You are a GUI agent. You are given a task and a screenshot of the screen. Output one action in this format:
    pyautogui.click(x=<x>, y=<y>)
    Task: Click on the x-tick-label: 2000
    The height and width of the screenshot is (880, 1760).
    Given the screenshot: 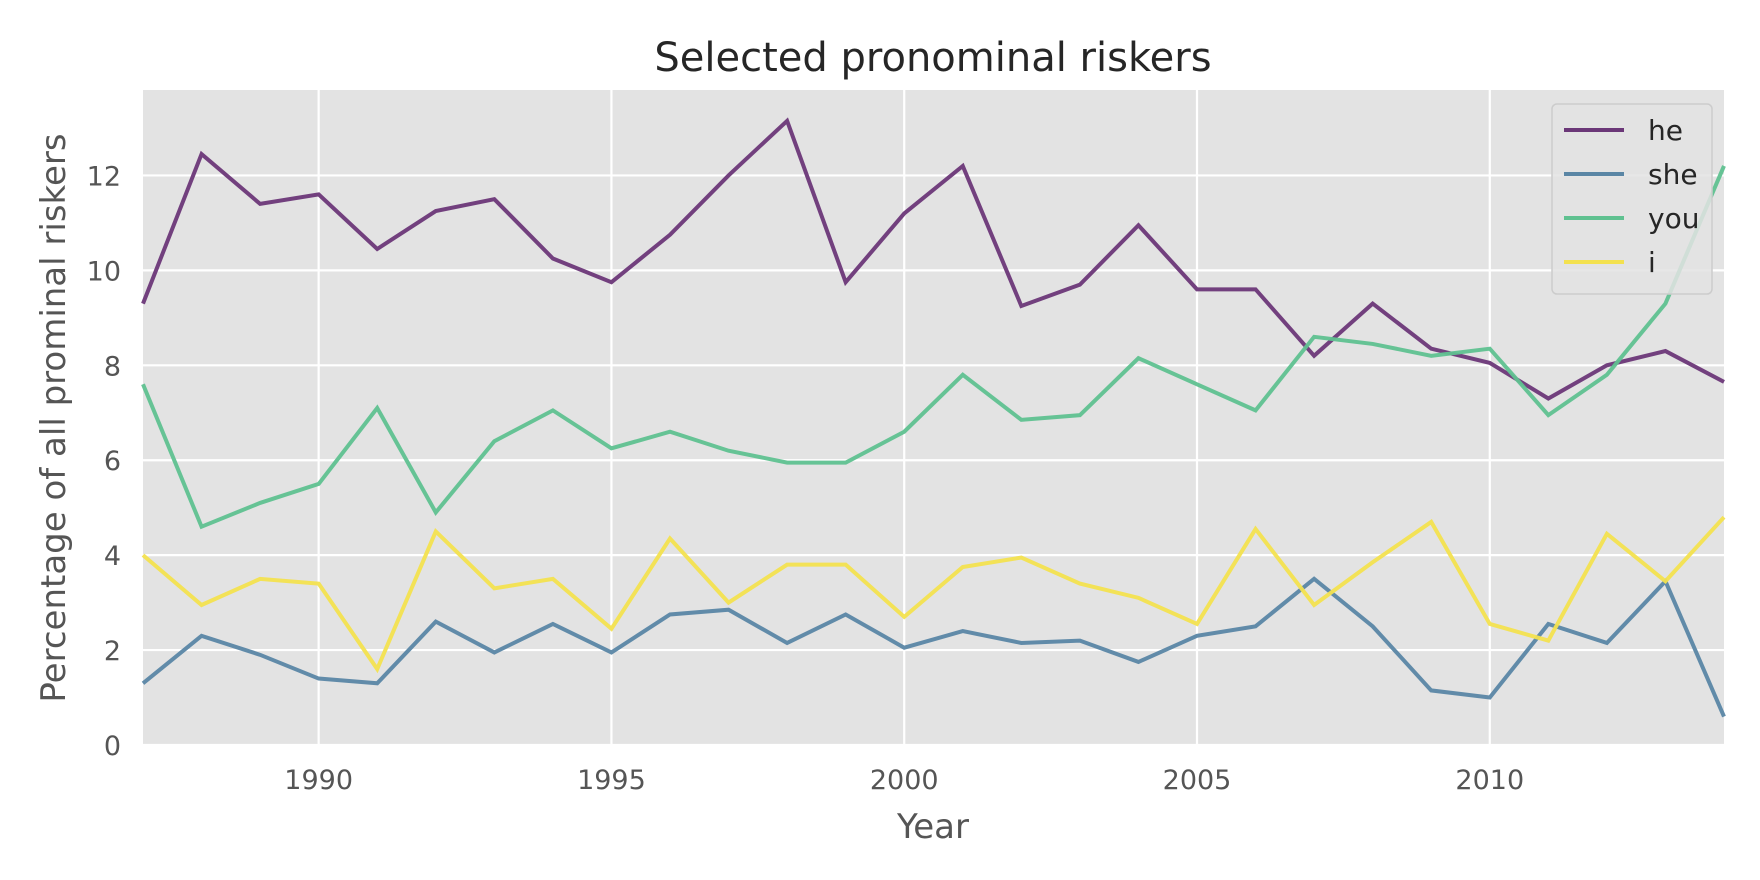 What is the action you would take?
    pyautogui.click(x=904, y=780)
    